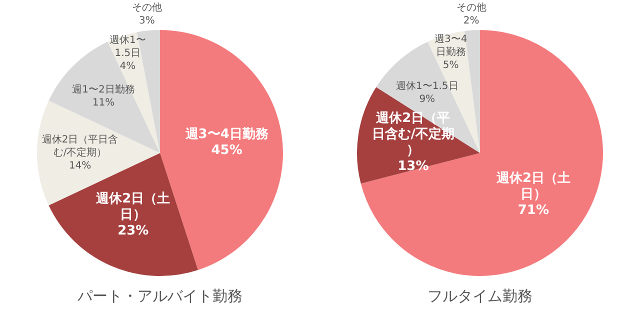 Image resolution: width=640 pixels, height=320 pixels. Describe the element at coordinates (226, 150) in the screenshot. I see `data-label: 45%` at that location.